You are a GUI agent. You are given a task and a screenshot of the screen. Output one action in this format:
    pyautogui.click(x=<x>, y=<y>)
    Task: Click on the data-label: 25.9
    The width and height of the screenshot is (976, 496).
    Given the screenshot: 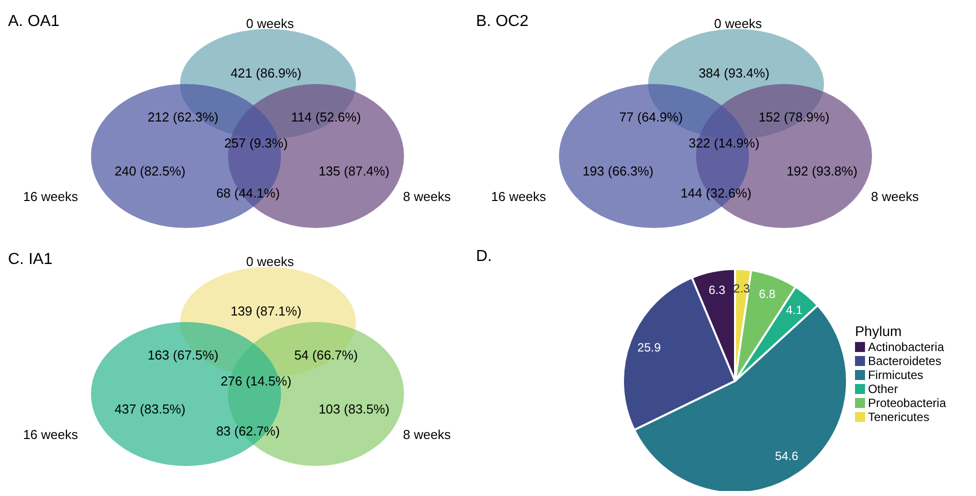 What is the action you would take?
    pyautogui.click(x=649, y=347)
    